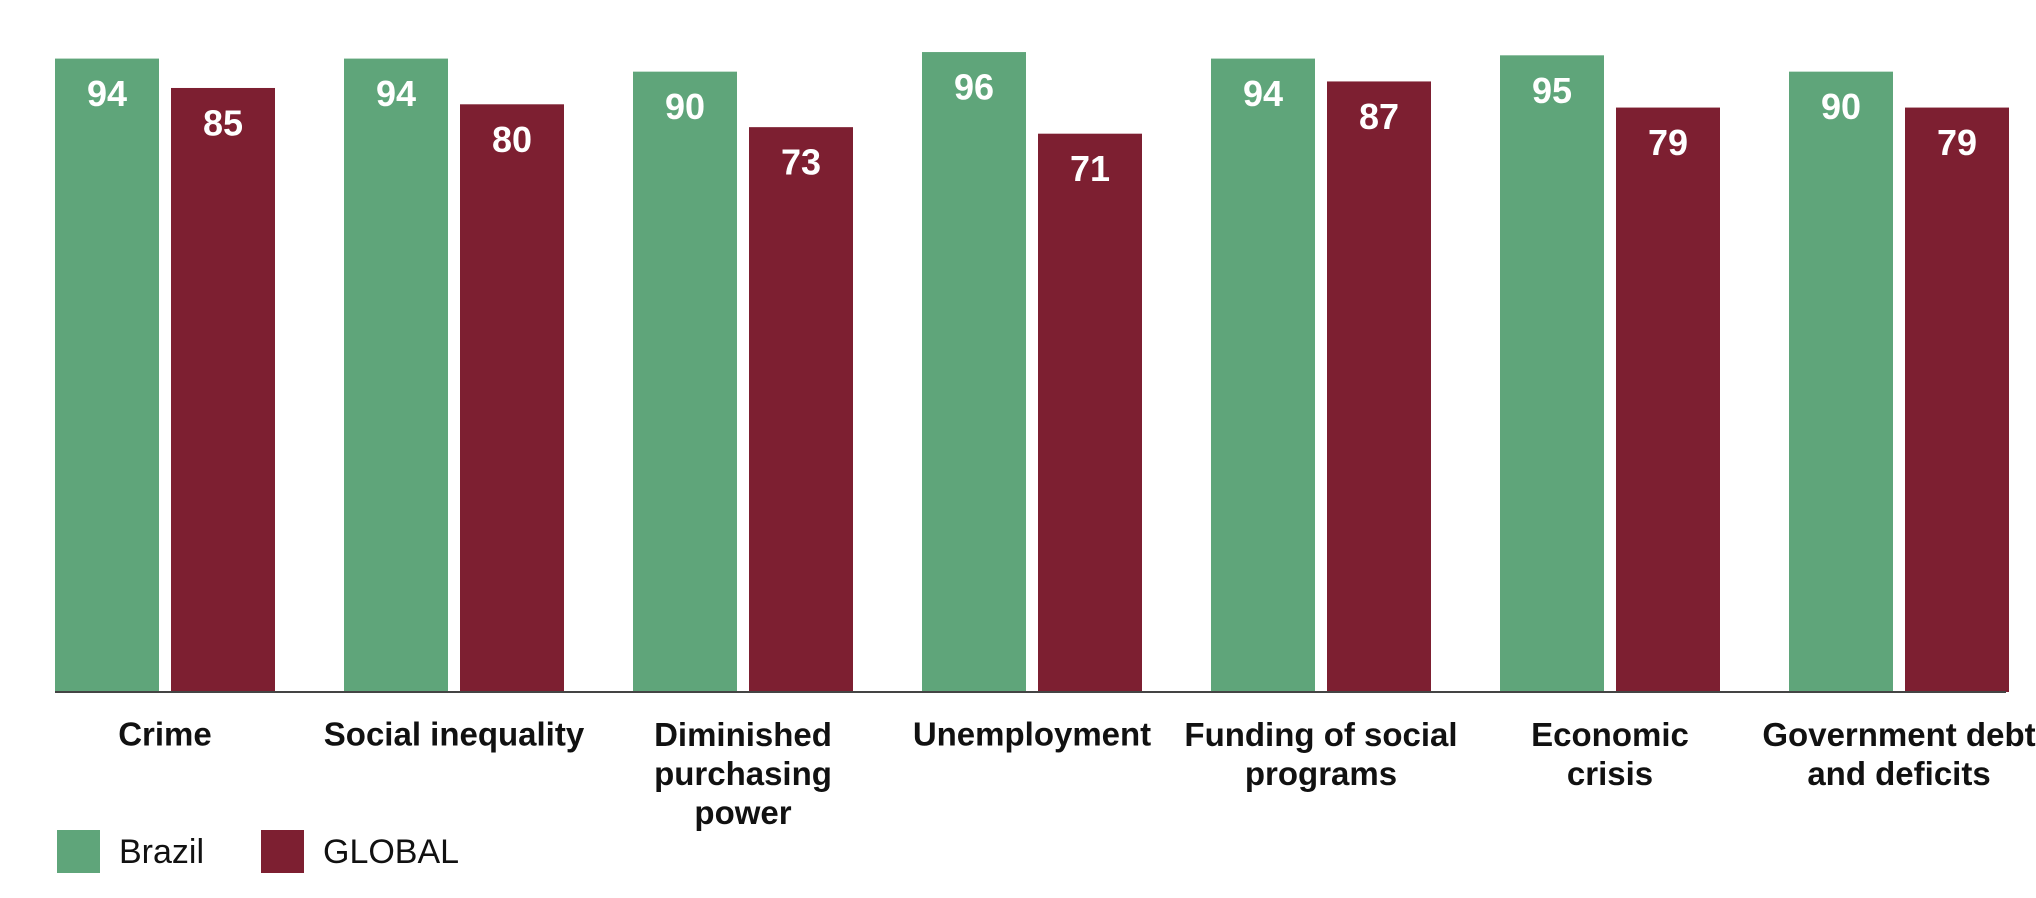  Describe the element at coordinates (1032, 734) in the screenshot. I see `x-tick-label: Unemployment` at that location.